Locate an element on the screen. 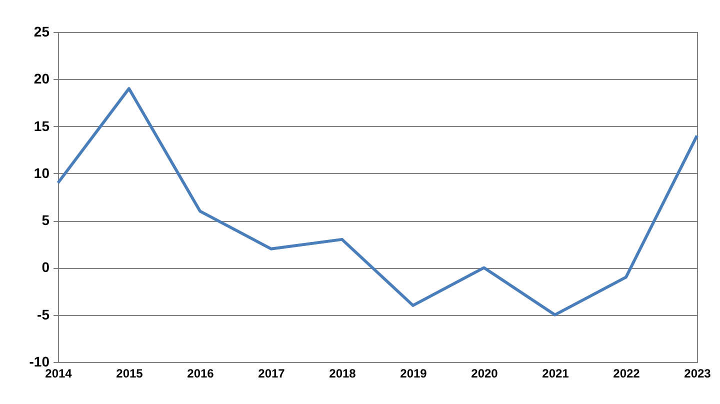 Image resolution: width=720 pixels, height=404 pixels. x-tick-label: 2018 is located at coordinates (342, 373).